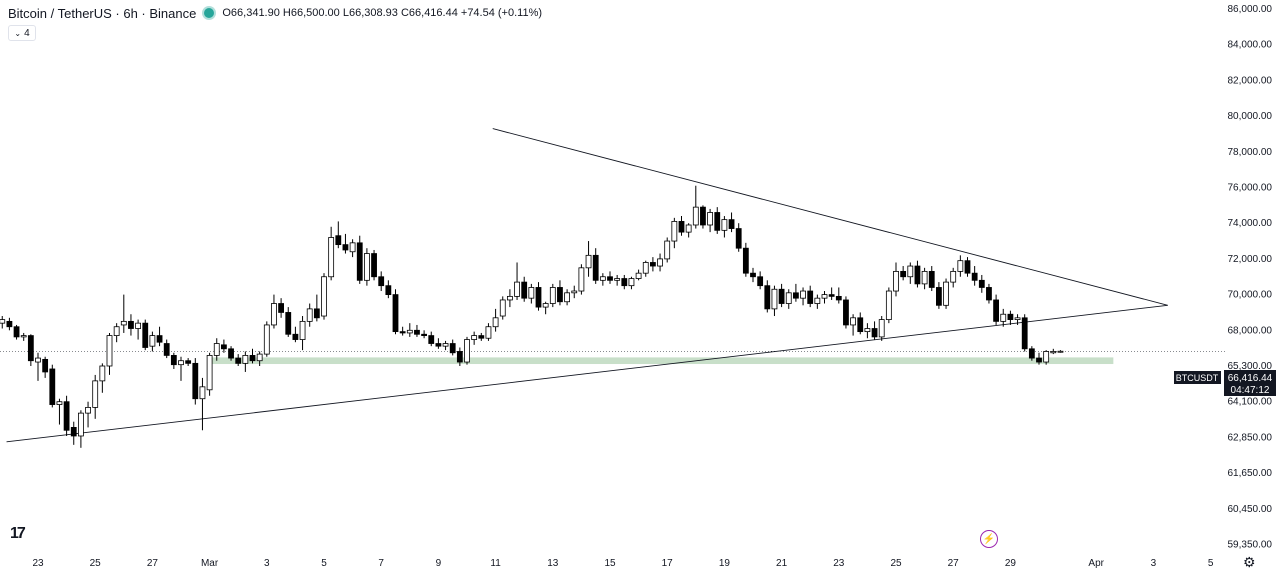 Image resolution: width=1280 pixels, height=574 pixels. I want to click on lightning-icon: ⚡, so click(989, 539).